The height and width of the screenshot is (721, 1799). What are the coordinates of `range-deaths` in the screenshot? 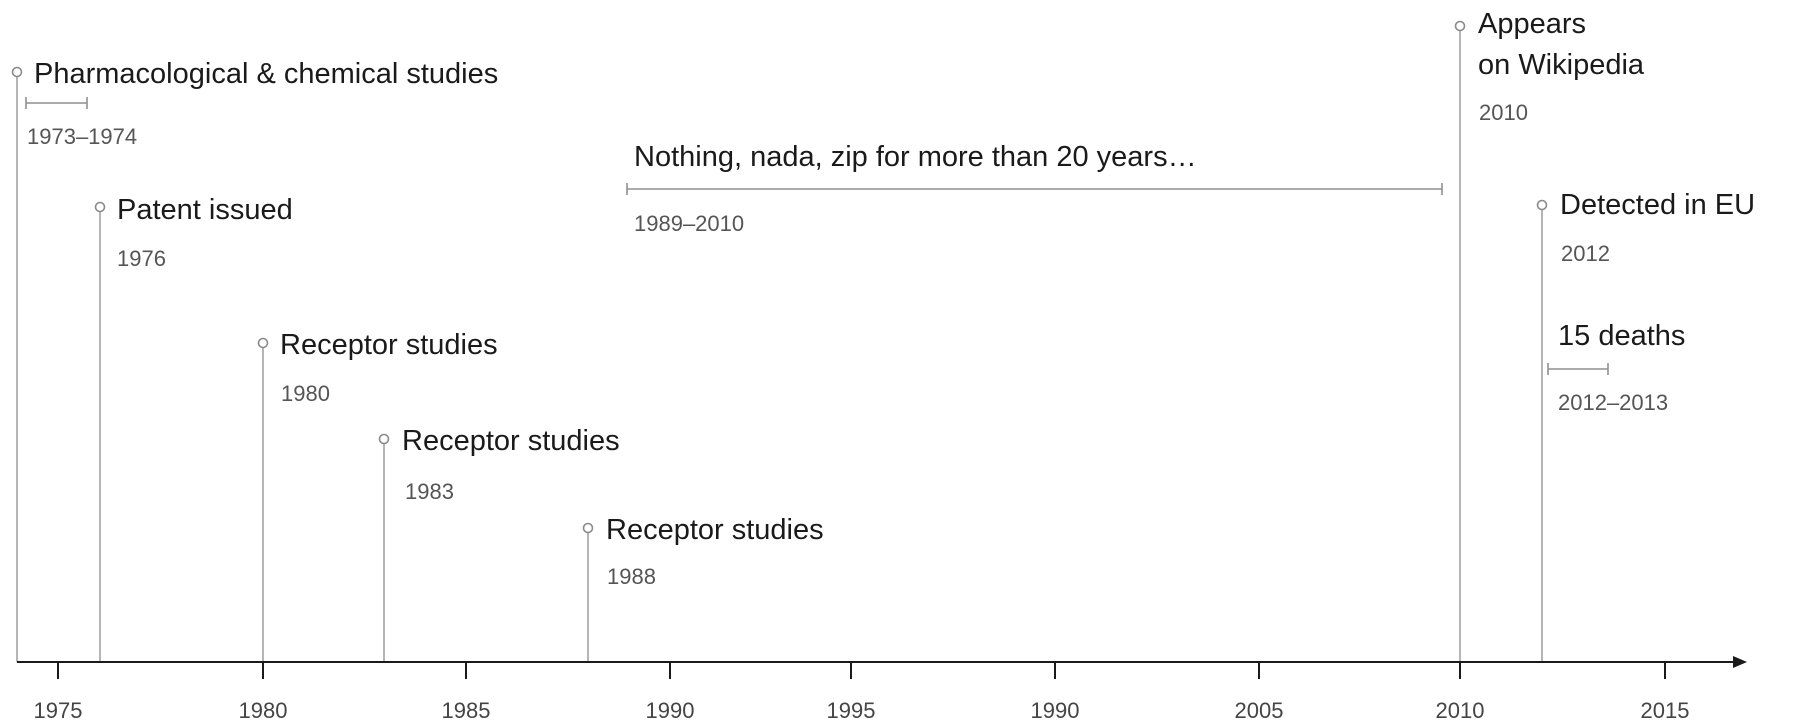 It's located at (1578, 369).